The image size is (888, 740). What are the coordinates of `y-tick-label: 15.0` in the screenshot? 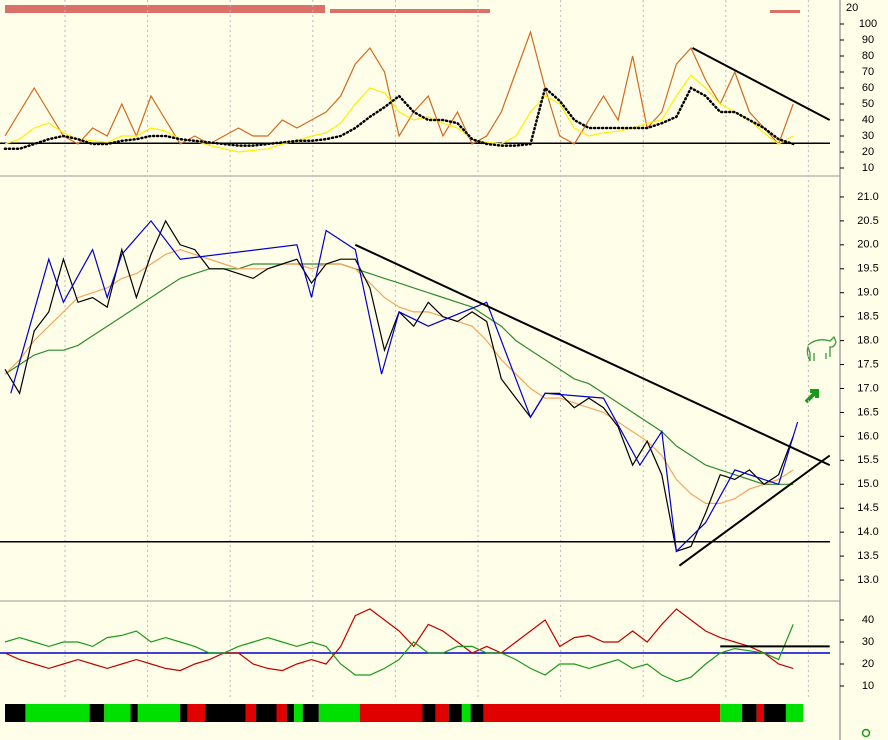 It's located at (867, 484).